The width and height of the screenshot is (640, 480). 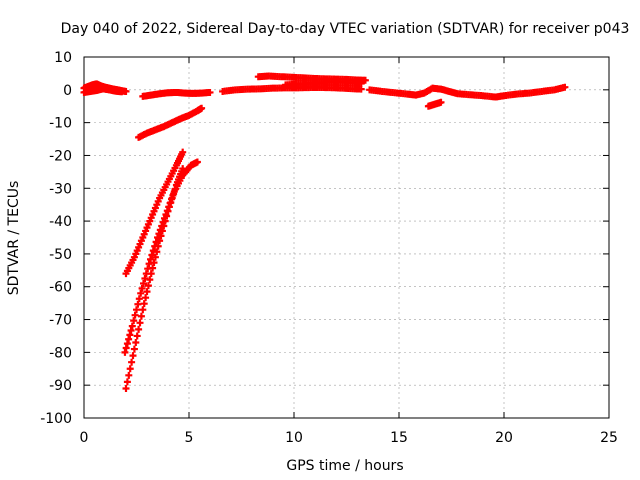 What do you see at coordinates (504, 438) in the screenshot?
I see `x-tick-label: 20` at bounding box center [504, 438].